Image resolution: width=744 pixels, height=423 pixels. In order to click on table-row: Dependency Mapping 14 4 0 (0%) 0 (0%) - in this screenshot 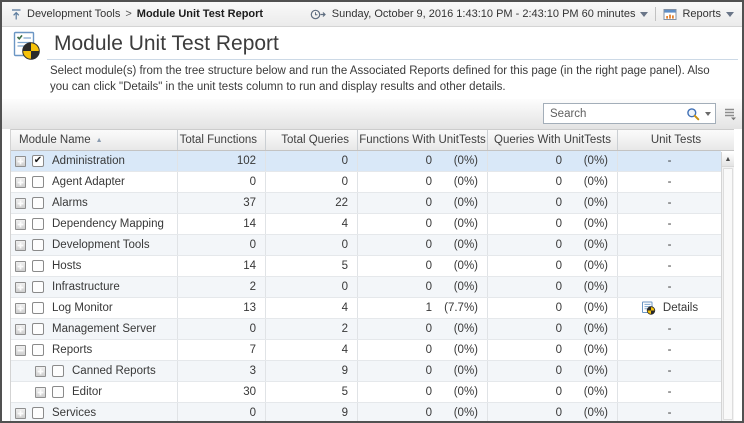, I will do `click(366, 224)`.